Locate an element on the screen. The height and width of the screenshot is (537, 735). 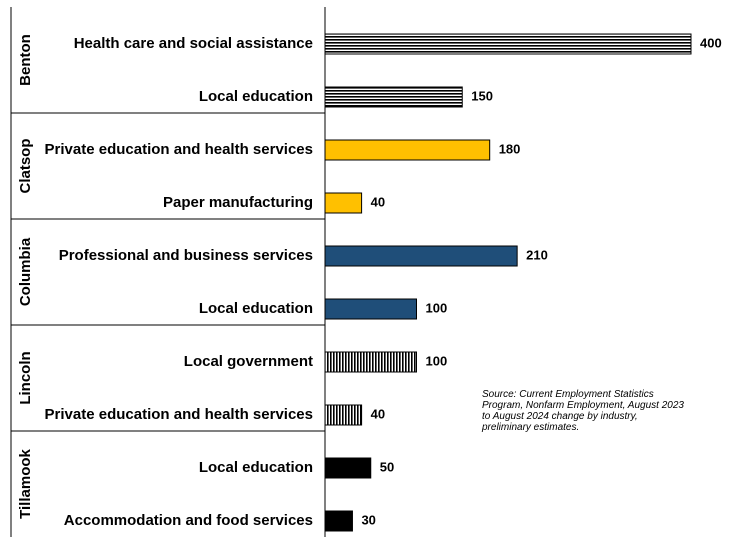
data-label: 210 is located at coordinates (537, 254).